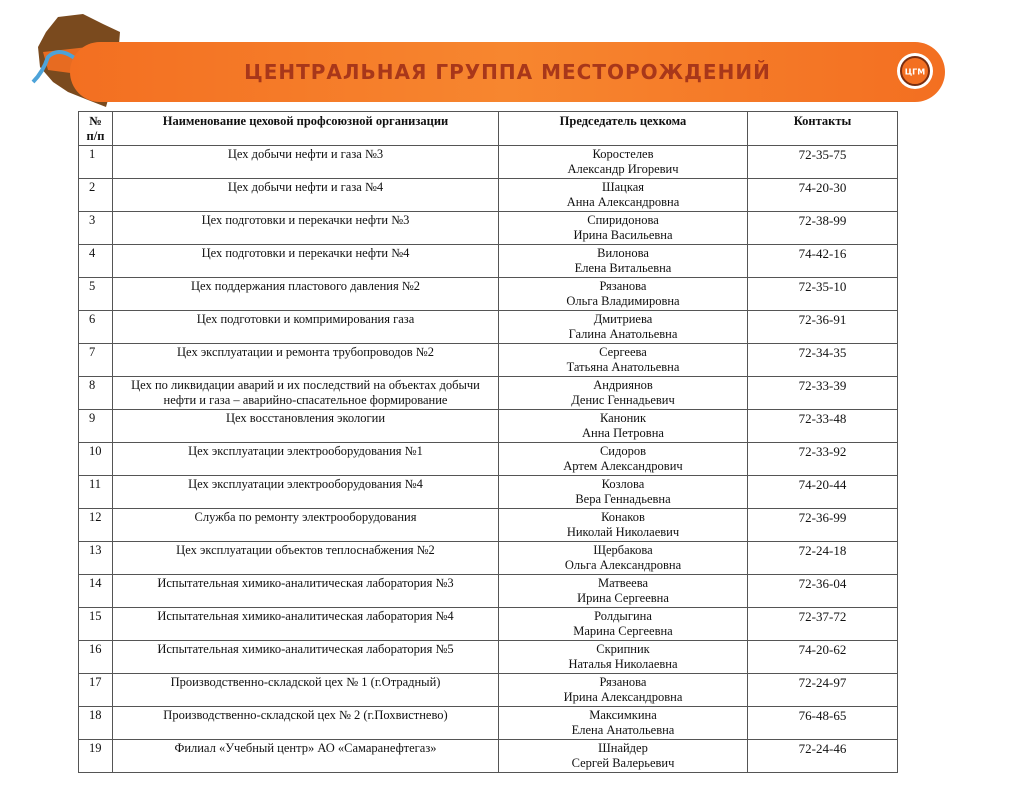 This screenshot has width=1024, height=802. I want to click on phone: 72-34-35, so click(822, 360).